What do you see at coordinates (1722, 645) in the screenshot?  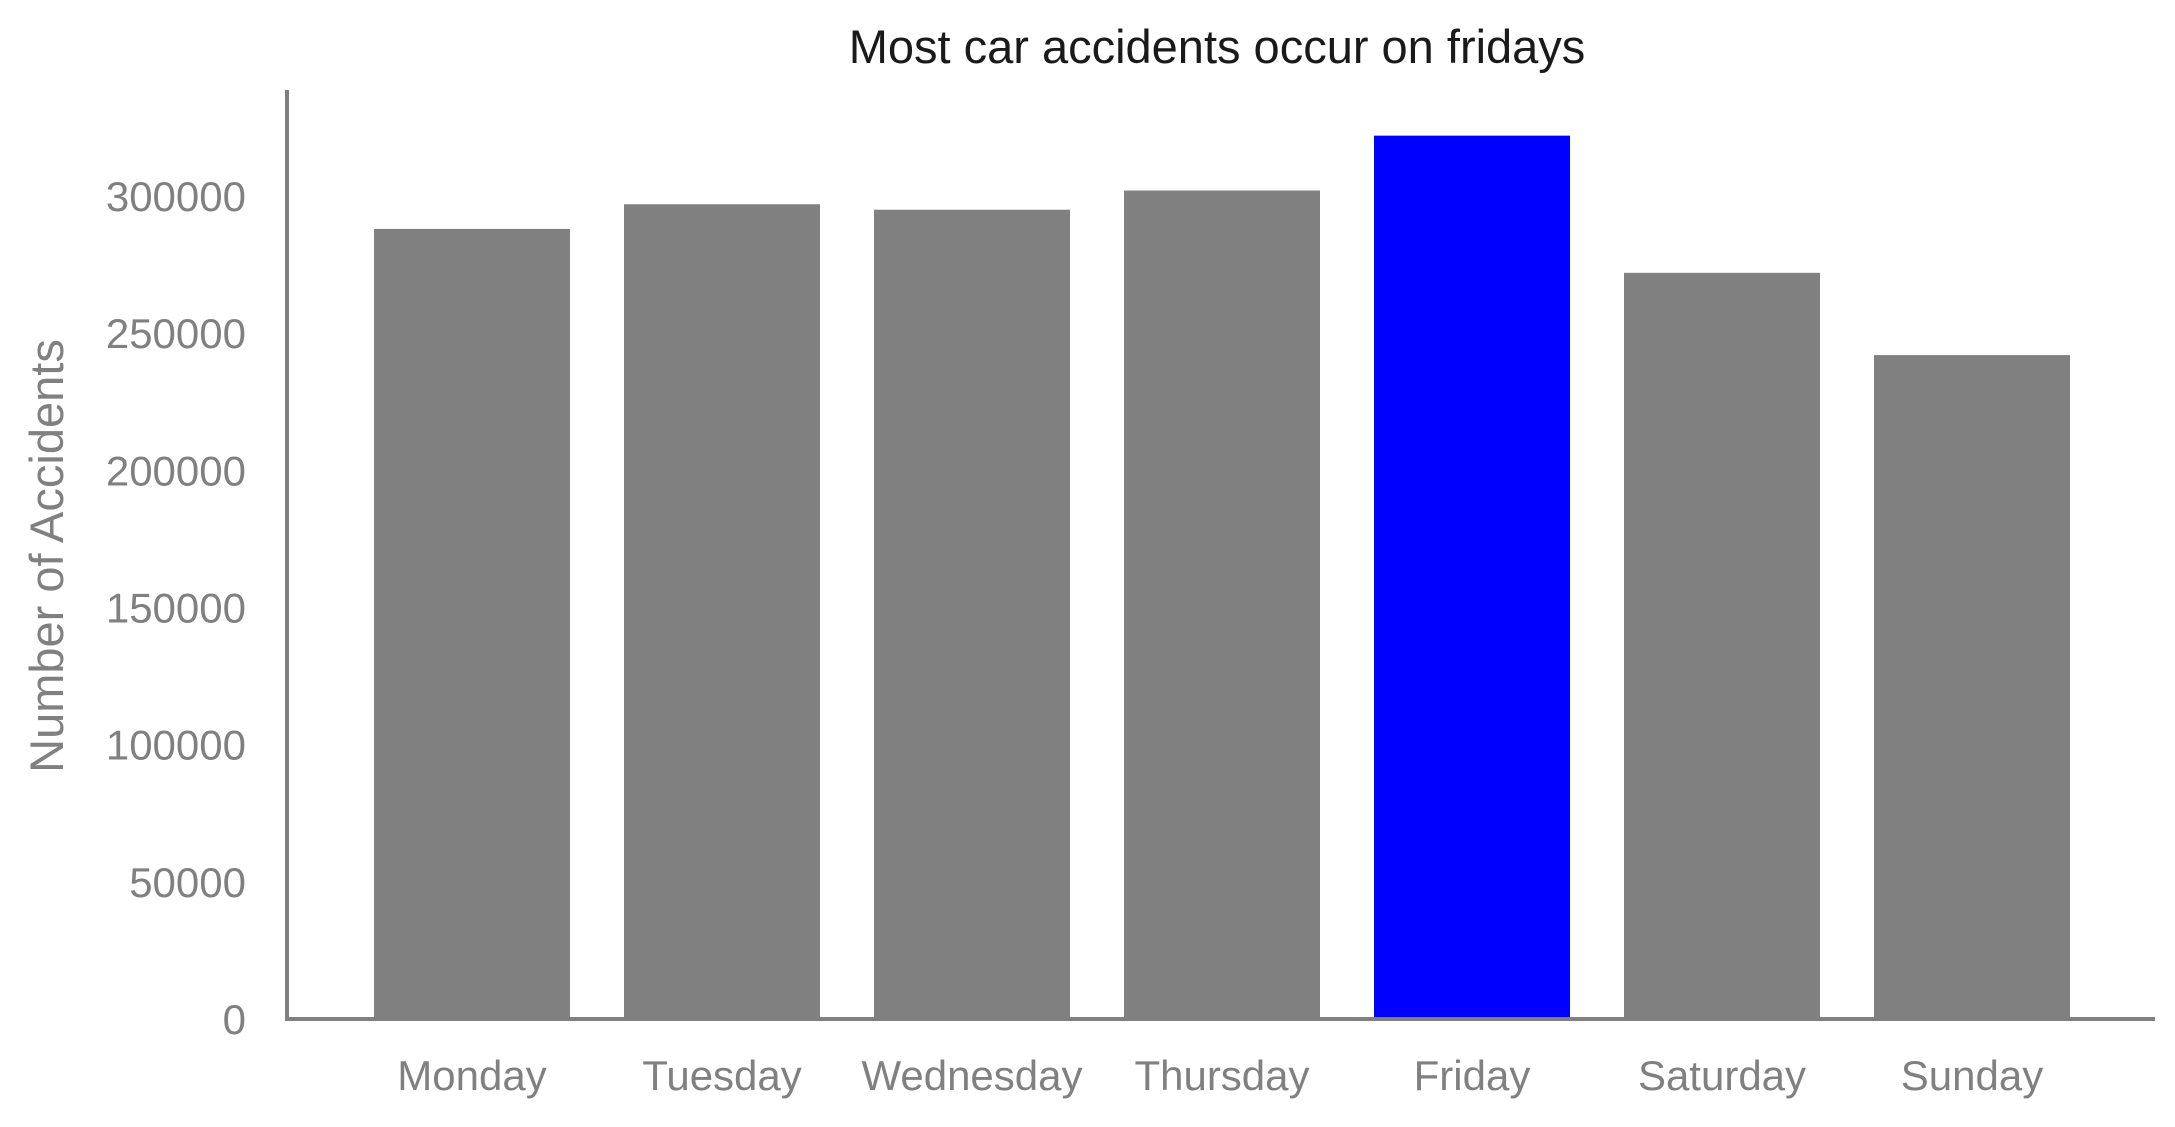 I see `bar-saturday` at bounding box center [1722, 645].